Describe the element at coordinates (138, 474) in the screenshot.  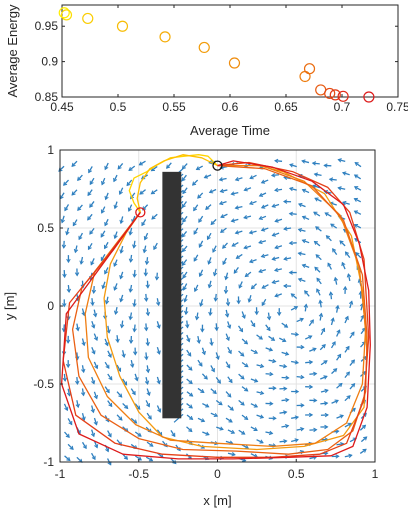
I see `trajectory-x-tick-label: -0.5` at that location.